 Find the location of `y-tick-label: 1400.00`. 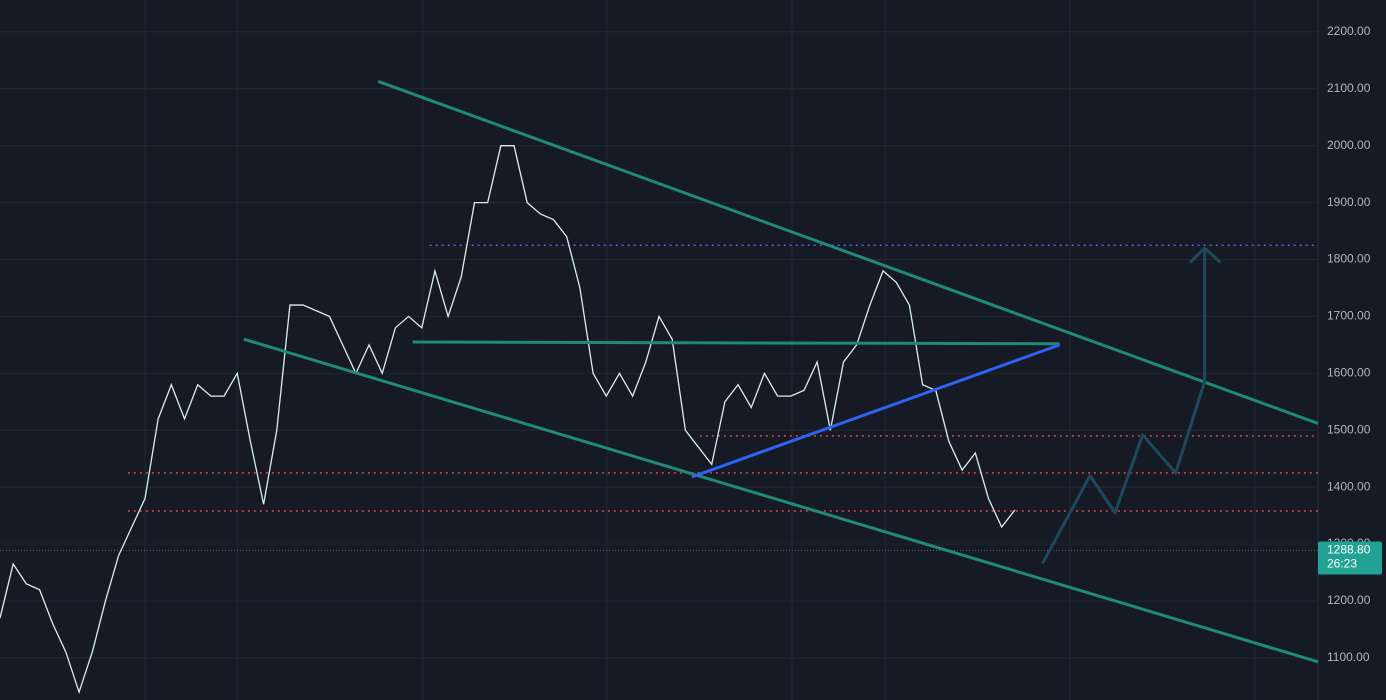

y-tick-label: 1400.00 is located at coordinates (1349, 486).